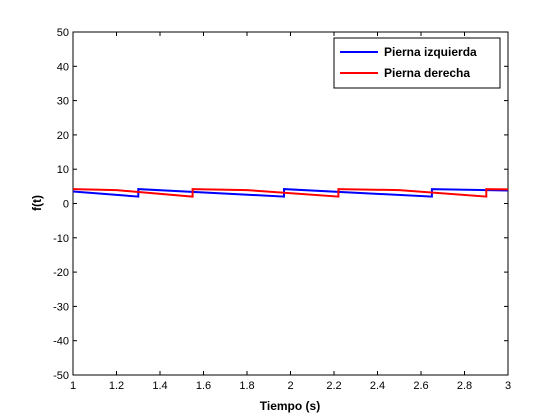 The image size is (560, 420). What do you see at coordinates (427, 73) in the screenshot?
I see `legend-label-pierna-derecha: Pierna derecha` at bounding box center [427, 73].